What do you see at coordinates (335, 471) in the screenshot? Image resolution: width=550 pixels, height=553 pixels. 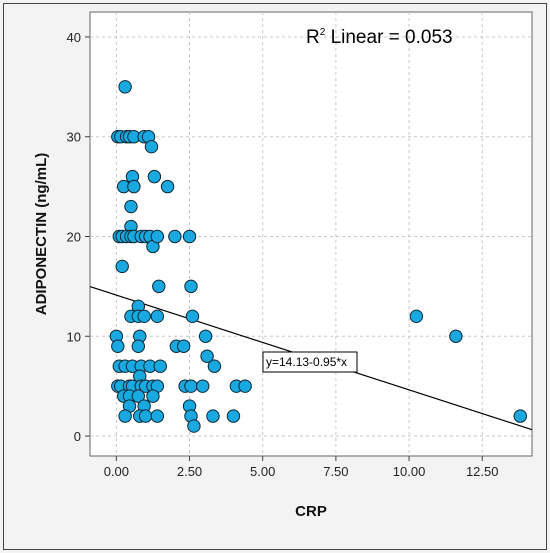 I see `x-tick-label: 7.50` at bounding box center [335, 471].